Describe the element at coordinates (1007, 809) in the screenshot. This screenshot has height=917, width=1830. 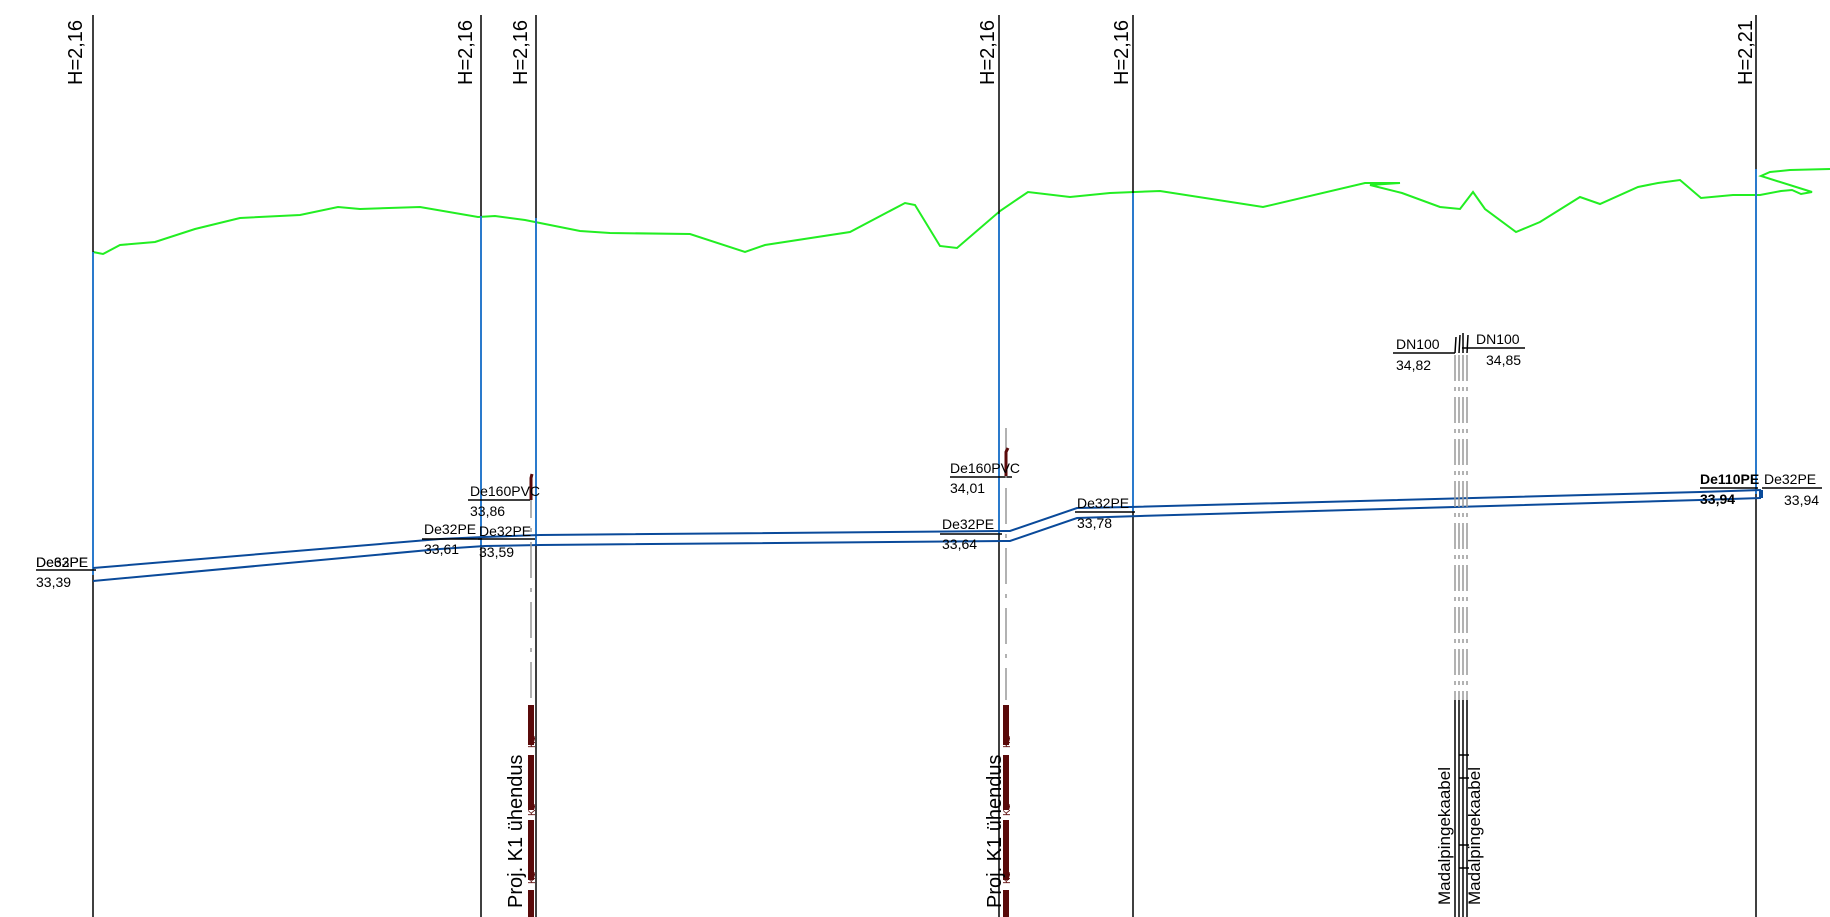
I see `k1-cable-tag-2-2: K1` at that location.